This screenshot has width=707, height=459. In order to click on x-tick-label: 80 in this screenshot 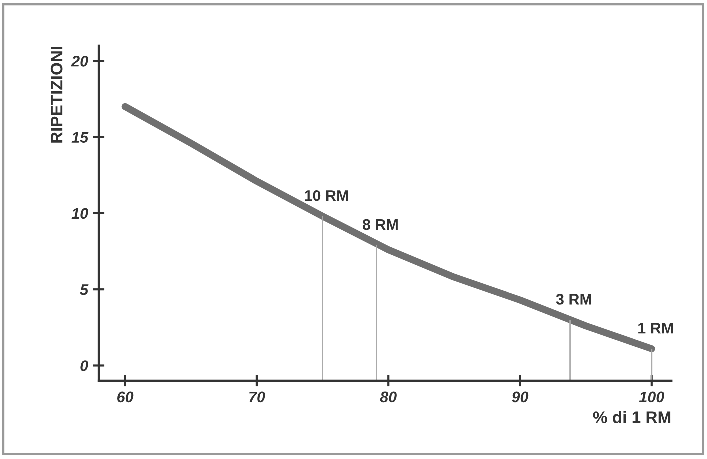, I will do `click(388, 397)`.